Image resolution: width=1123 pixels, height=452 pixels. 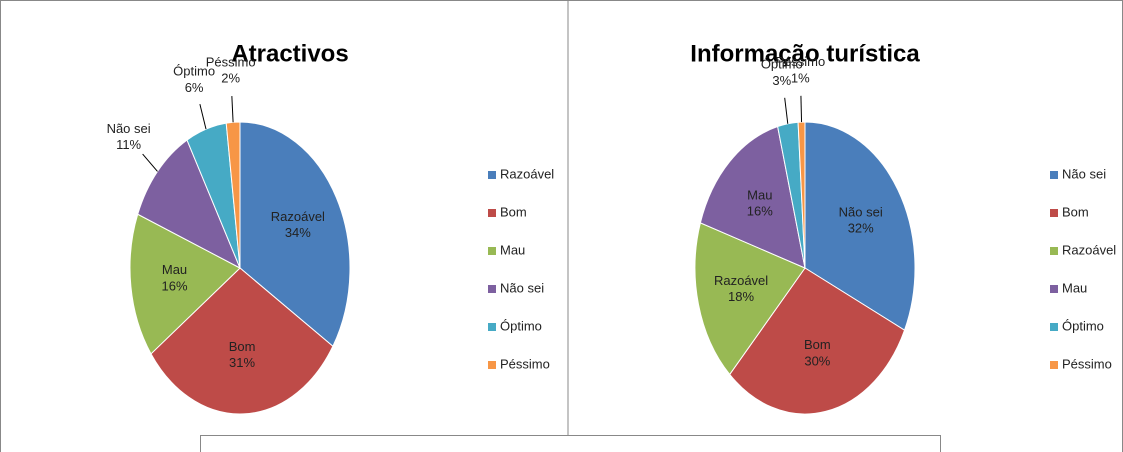 What do you see at coordinates (128, 145) in the screenshot?
I see `label-value: 11%` at bounding box center [128, 145].